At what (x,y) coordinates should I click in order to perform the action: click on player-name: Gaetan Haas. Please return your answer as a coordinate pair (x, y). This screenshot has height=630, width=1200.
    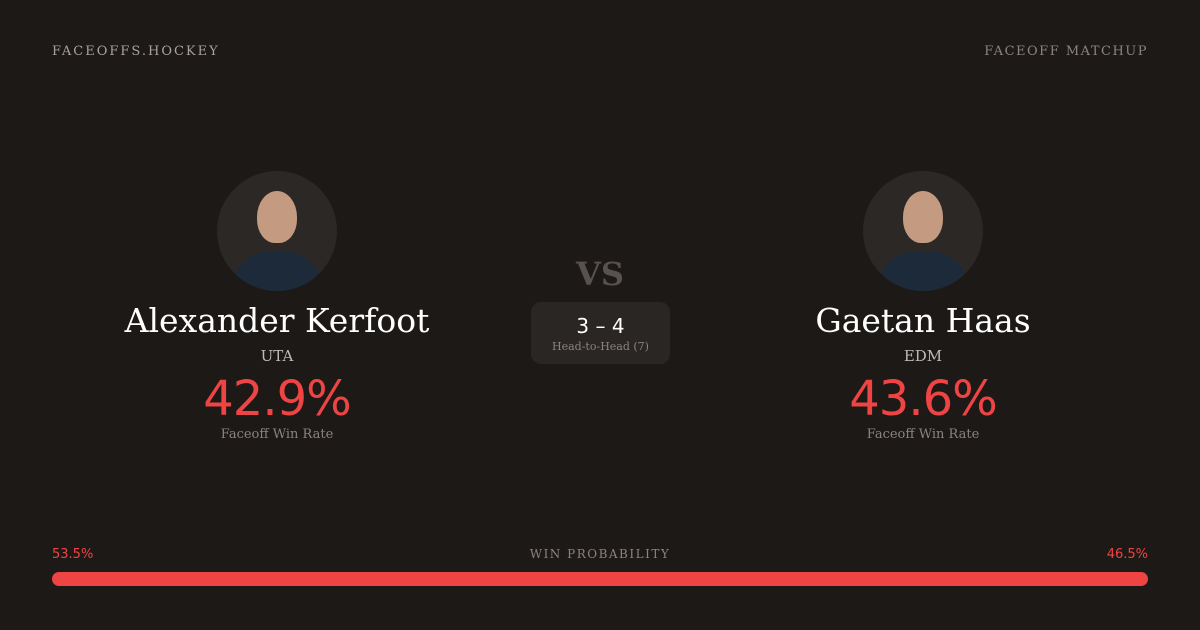
    Looking at the image, I should click on (923, 320).